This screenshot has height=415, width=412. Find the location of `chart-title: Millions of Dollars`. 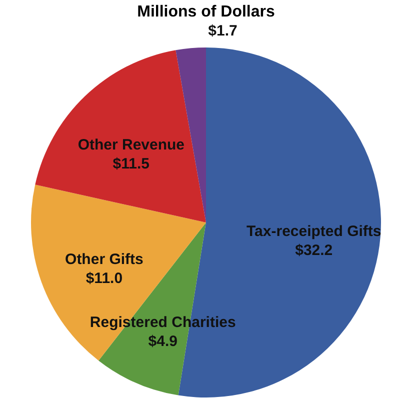

chart-title: Millions of Dollars is located at coordinates (206, 12).